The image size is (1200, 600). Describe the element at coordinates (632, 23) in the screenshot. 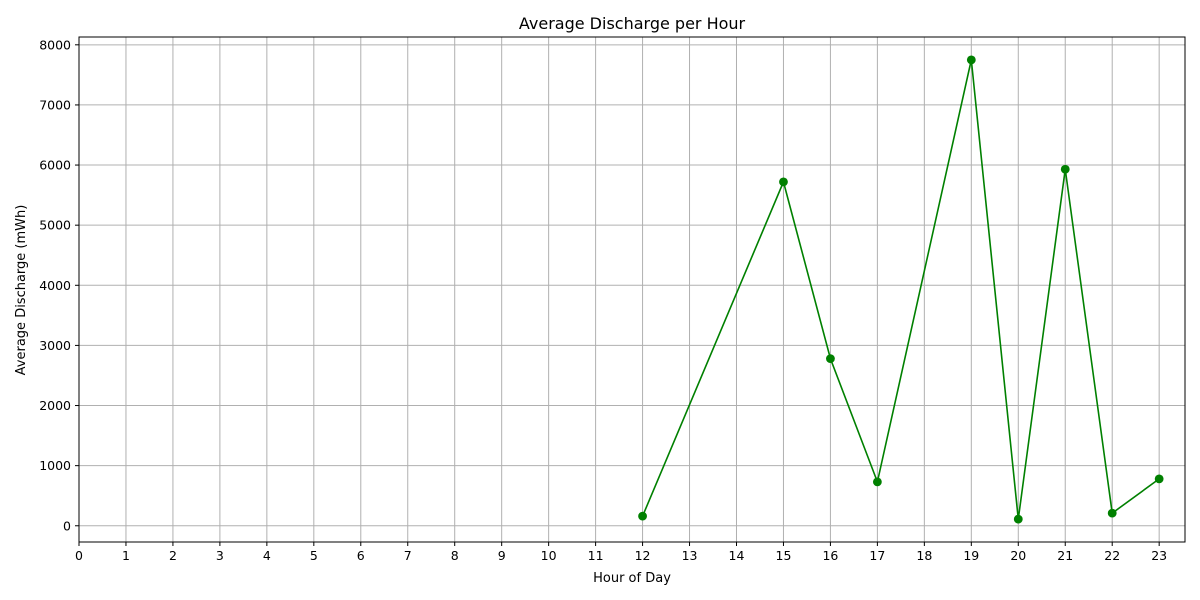

I see `chart-title: Average Discharge per Hour` at that location.